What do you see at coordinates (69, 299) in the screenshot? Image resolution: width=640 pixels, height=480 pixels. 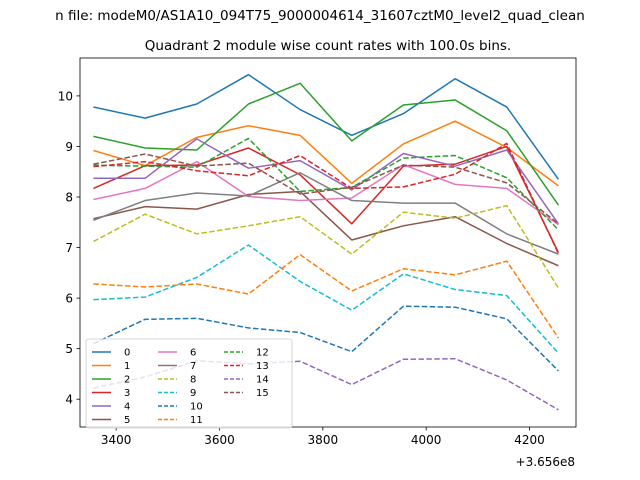 I see `y-tick-label: 6` at bounding box center [69, 299].